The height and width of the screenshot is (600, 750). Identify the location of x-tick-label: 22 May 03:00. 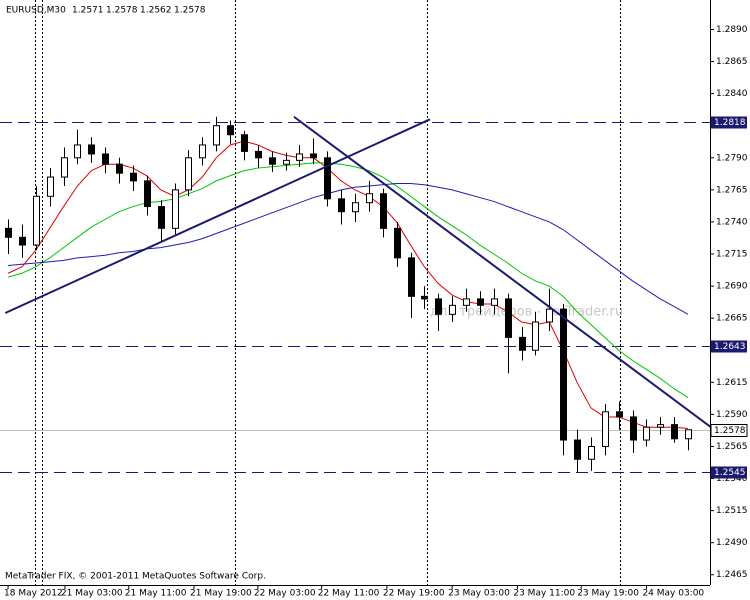
(285, 594).